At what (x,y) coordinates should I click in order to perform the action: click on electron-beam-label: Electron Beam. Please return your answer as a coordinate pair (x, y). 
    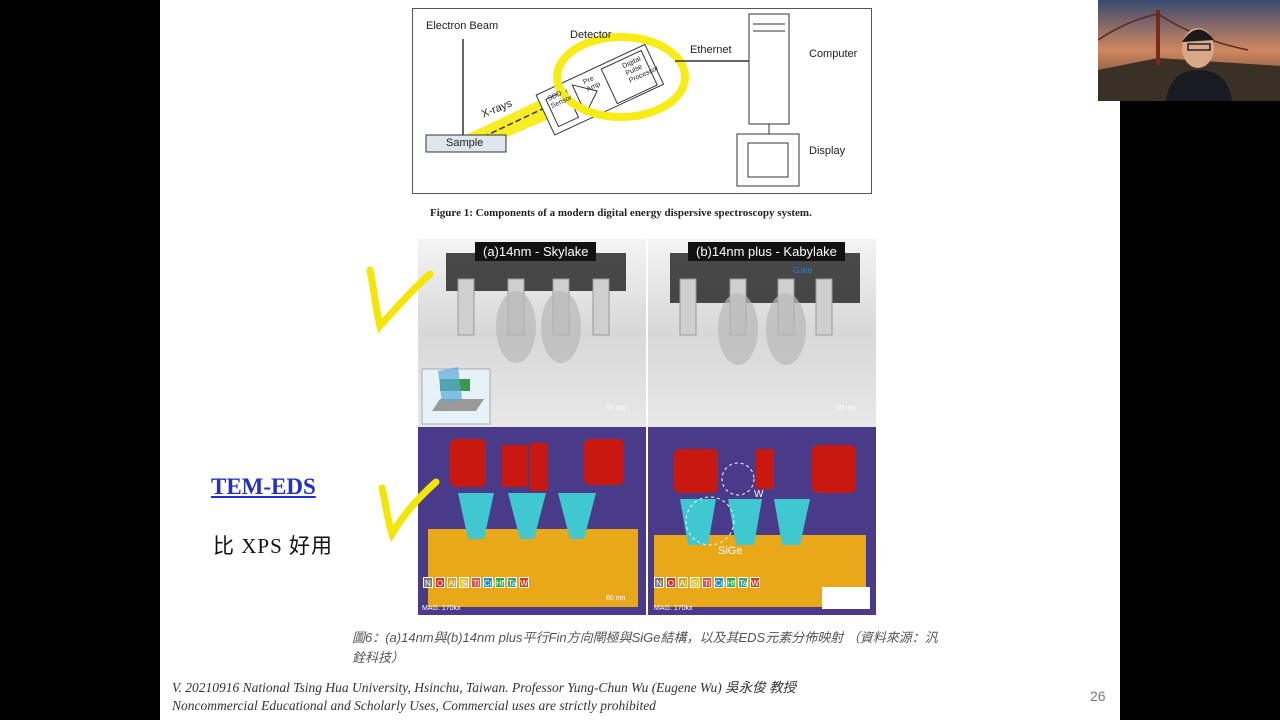
    Looking at the image, I should click on (462, 26).